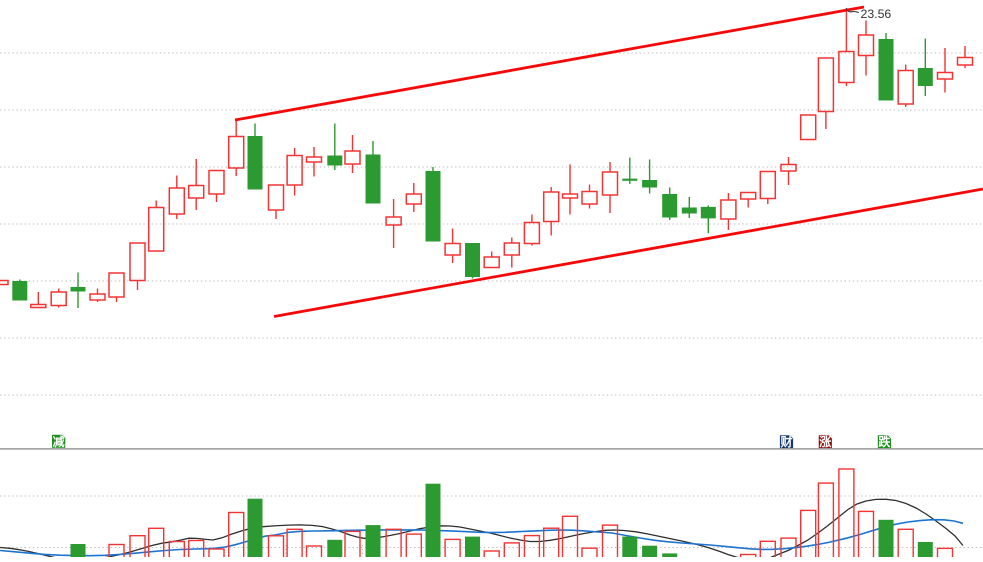  Describe the element at coordinates (825, 441) in the screenshot. I see `svg-text: 涨` at that location.